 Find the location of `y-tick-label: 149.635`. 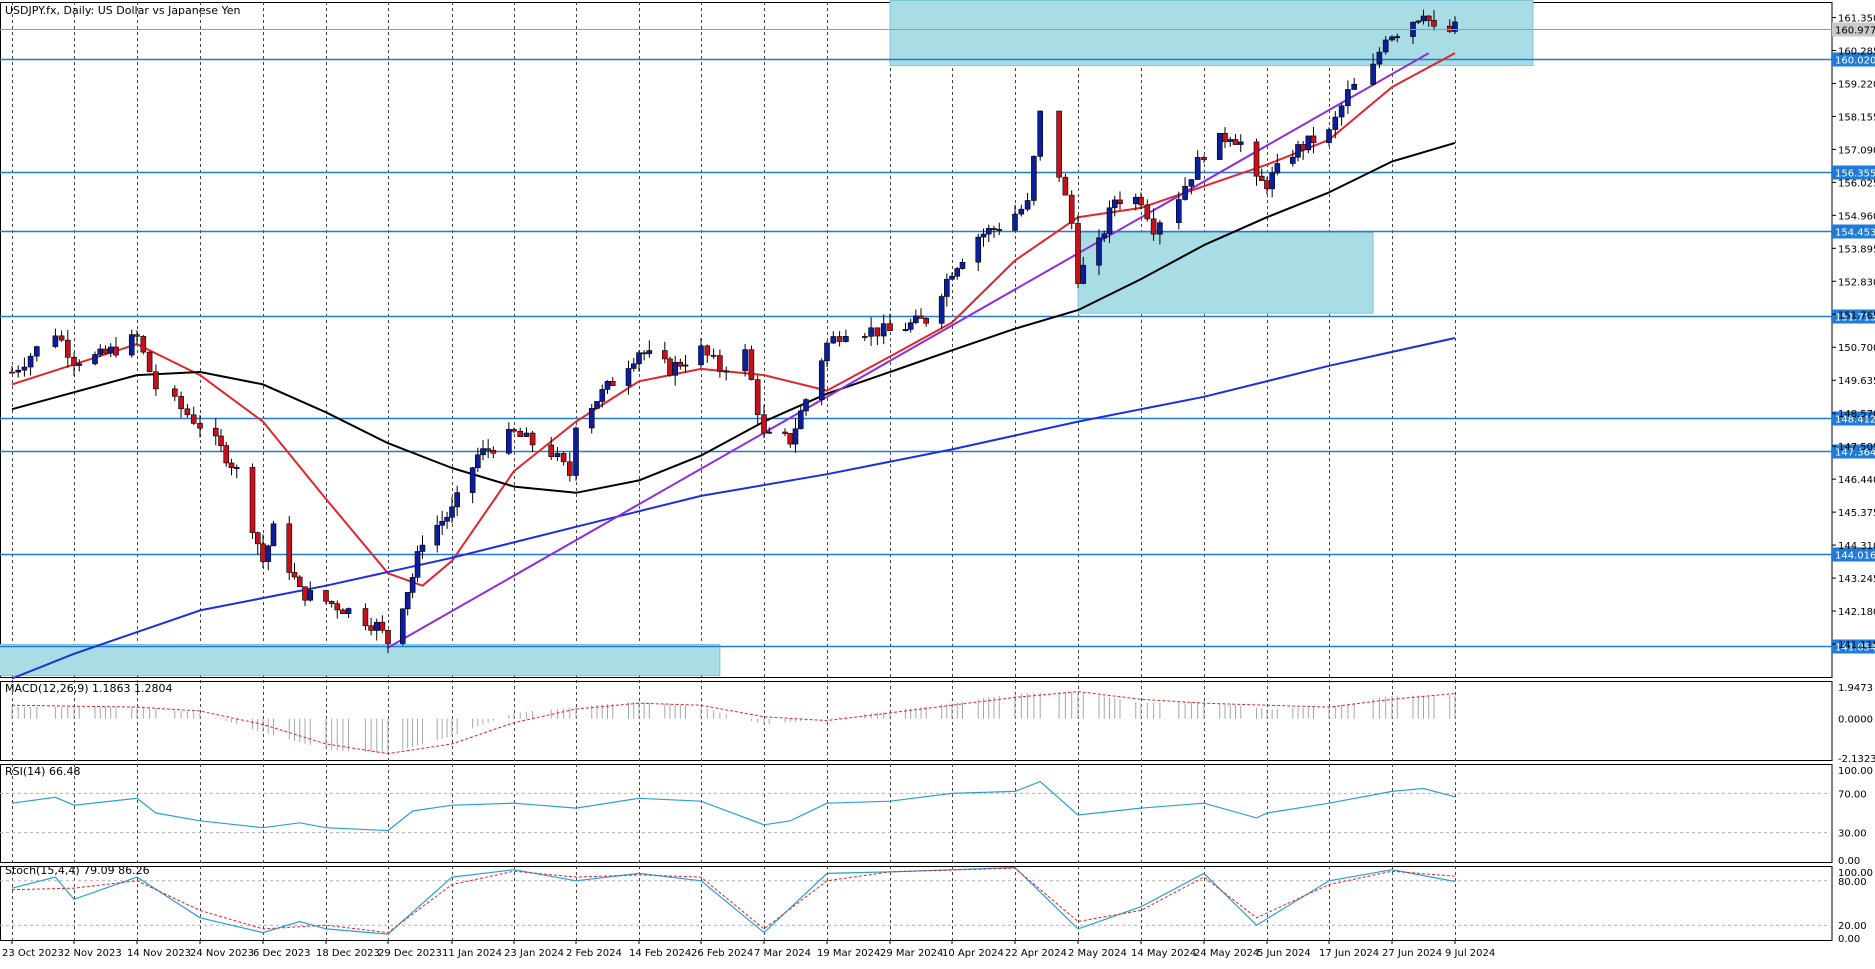

y-tick-label: 149.635 is located at coordinates (1856, 381).